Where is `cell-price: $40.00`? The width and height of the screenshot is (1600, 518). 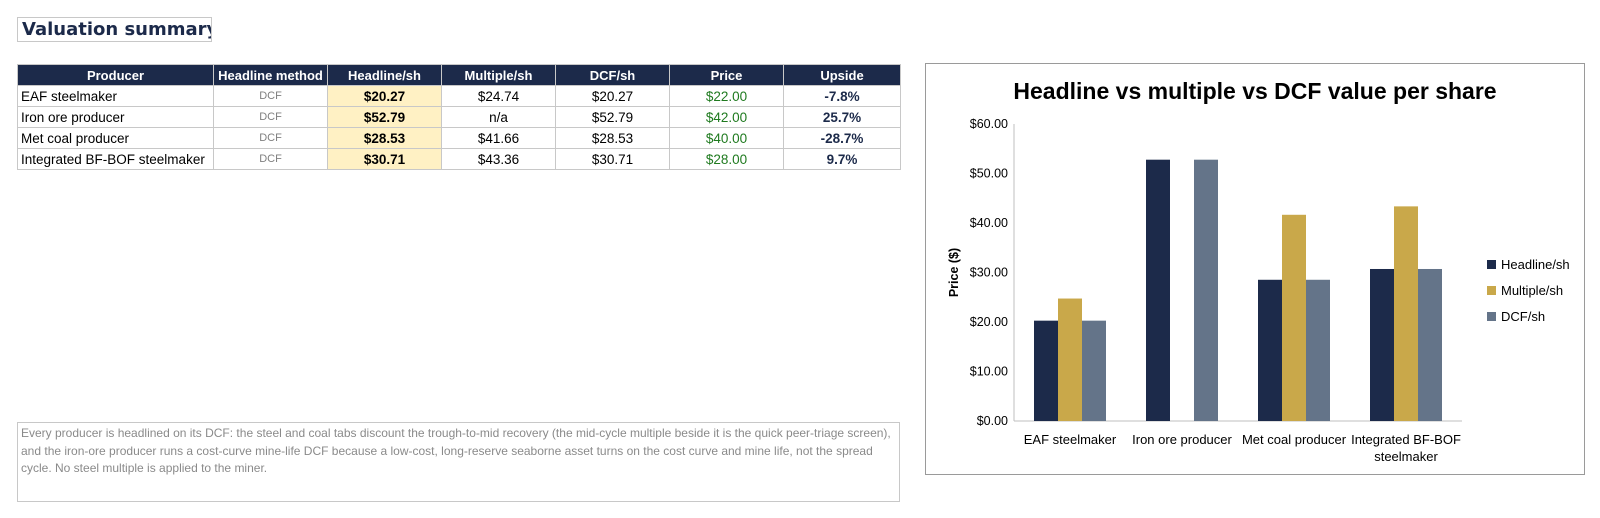 cell-price: $40.00 is located at coordinates (726, 138).